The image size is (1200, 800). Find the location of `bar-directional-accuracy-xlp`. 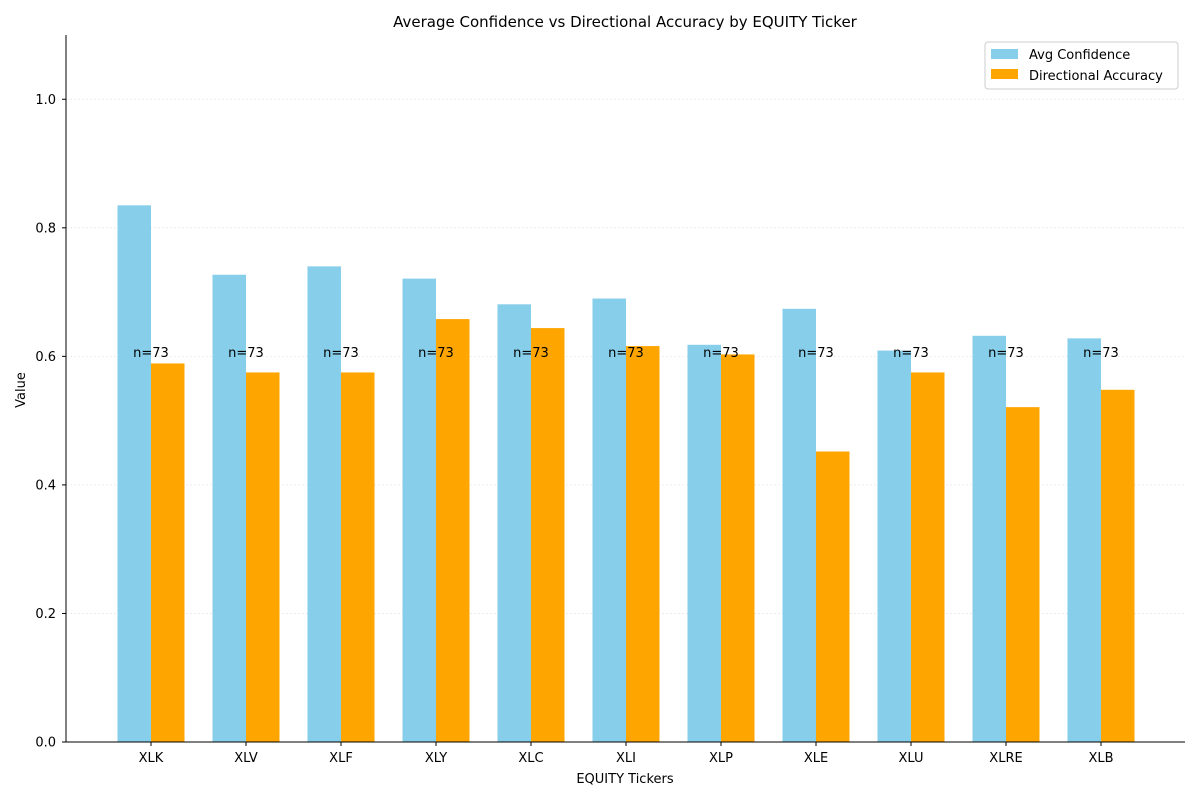

bar-directional-accuracy-xlp is located at coordinates (738, 548).